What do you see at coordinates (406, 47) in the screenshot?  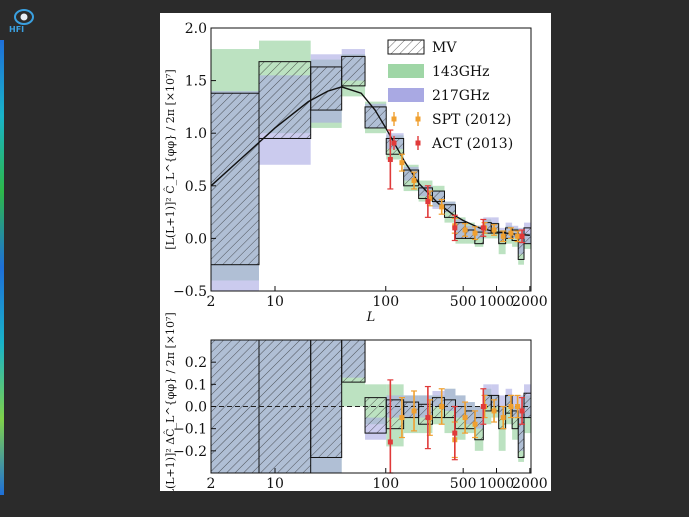 I see `legend-swatch-mv` at bounding box center [406, 47].